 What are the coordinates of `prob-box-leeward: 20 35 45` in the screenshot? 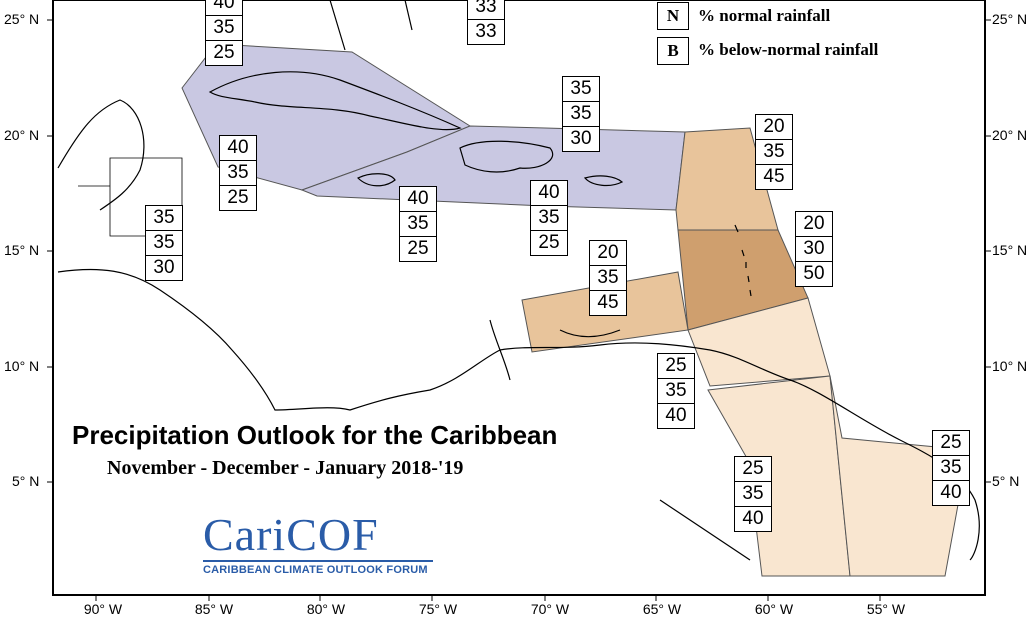 It's located at (774, 152).